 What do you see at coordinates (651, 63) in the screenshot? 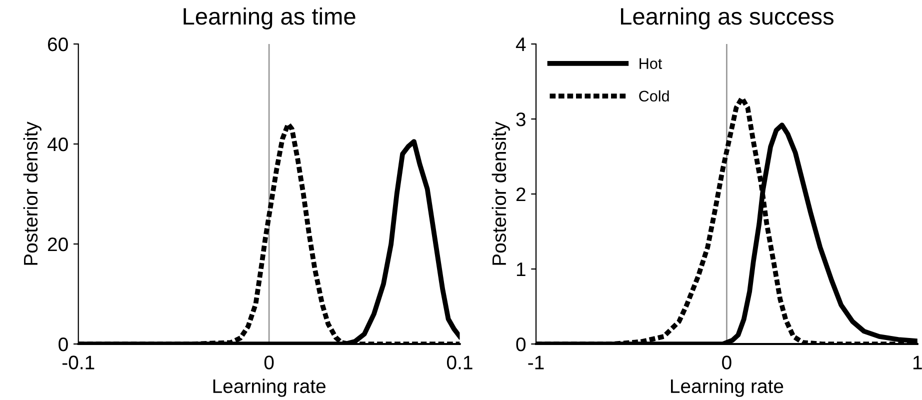
I see `legend-label: Hot` at bounding box center [651, 63].